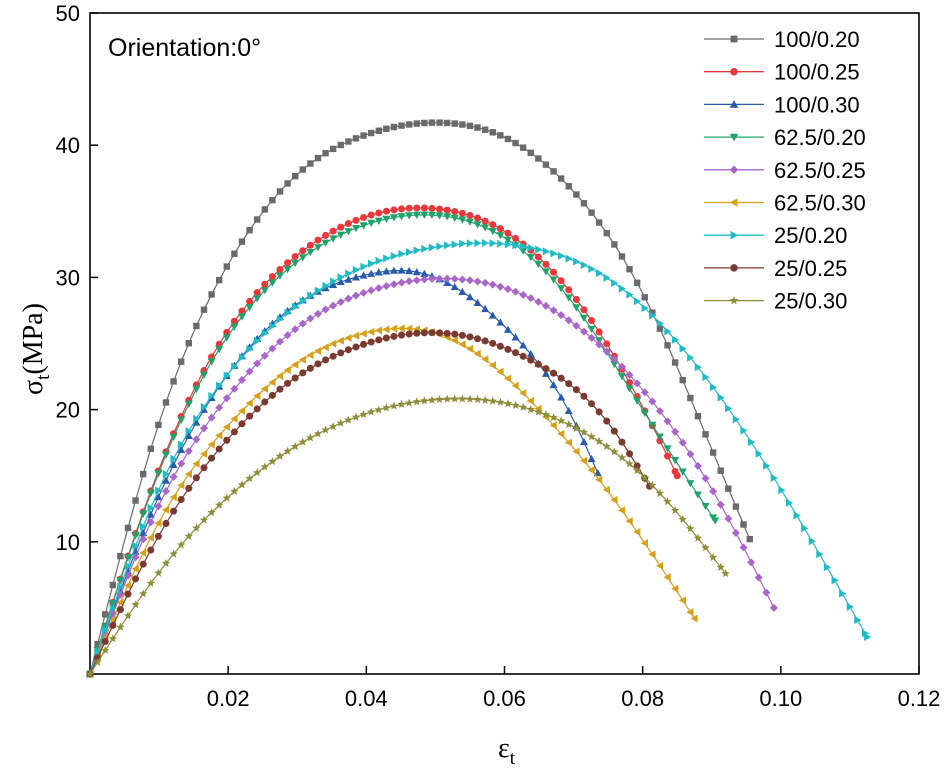 This screenshot has height=773, width=950. What do you see at coordinates (785, 203) in the screenshot?
I see `legend-item: 62.5/0.30` at bounding box center [785, 203].